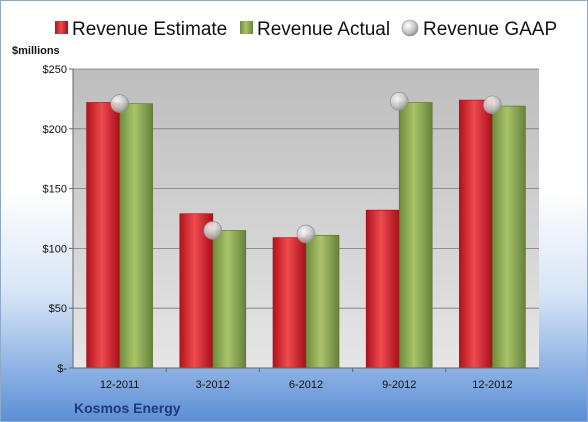  What do you see at coordinates (55, 190) in the screenshot?
I see `y-tick-label: $150` at bounding box center [55, 190].